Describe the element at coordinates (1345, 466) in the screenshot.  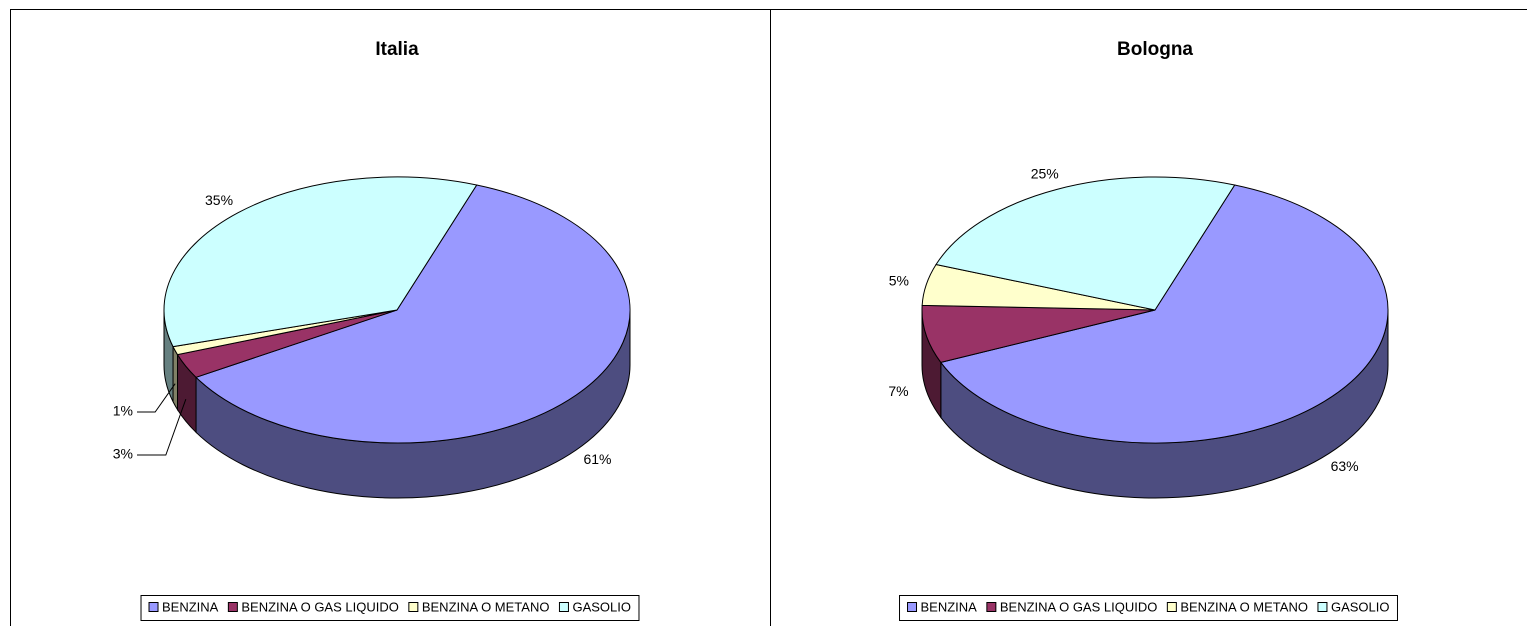
I see `data-label: 63%` at that location.